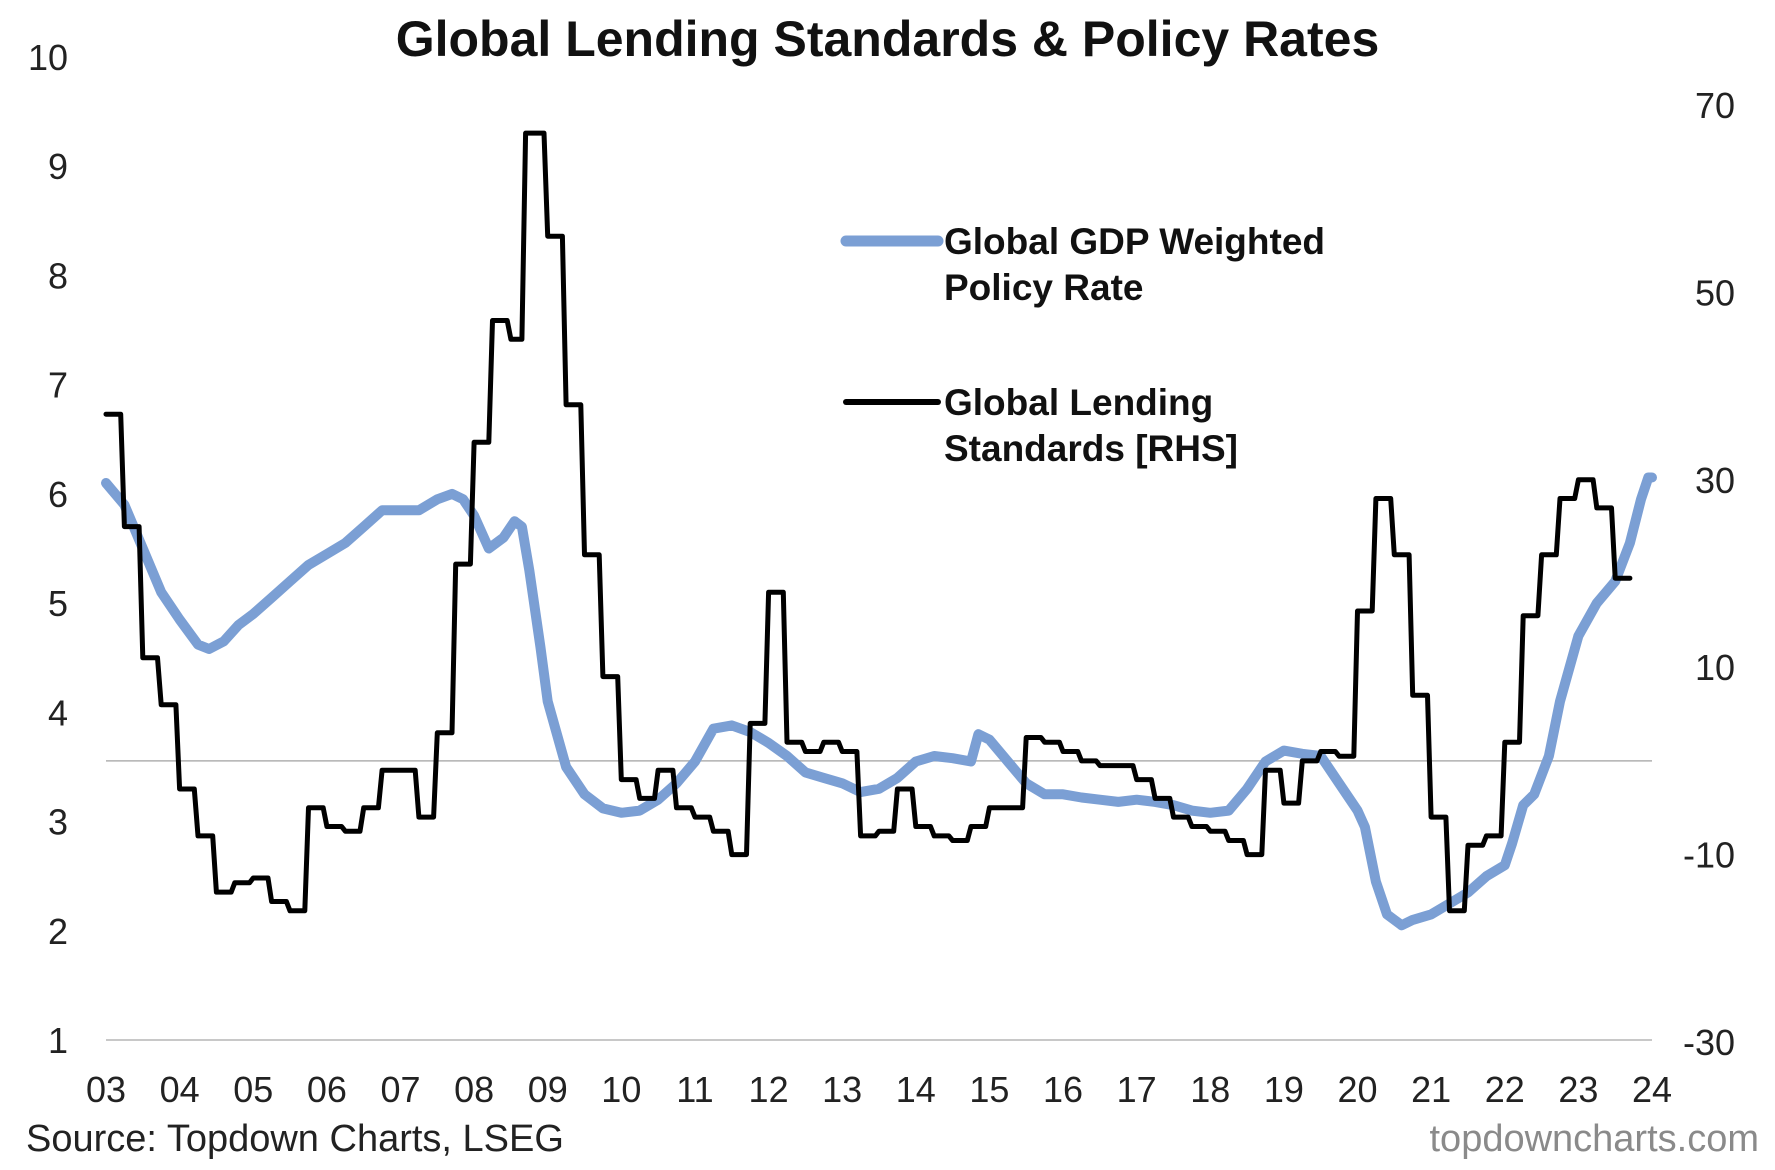  What do you see at coordinates (989, 1089) in the screenshot?
I see `x-tick-label: 15` at bounding box center [989, 1089].